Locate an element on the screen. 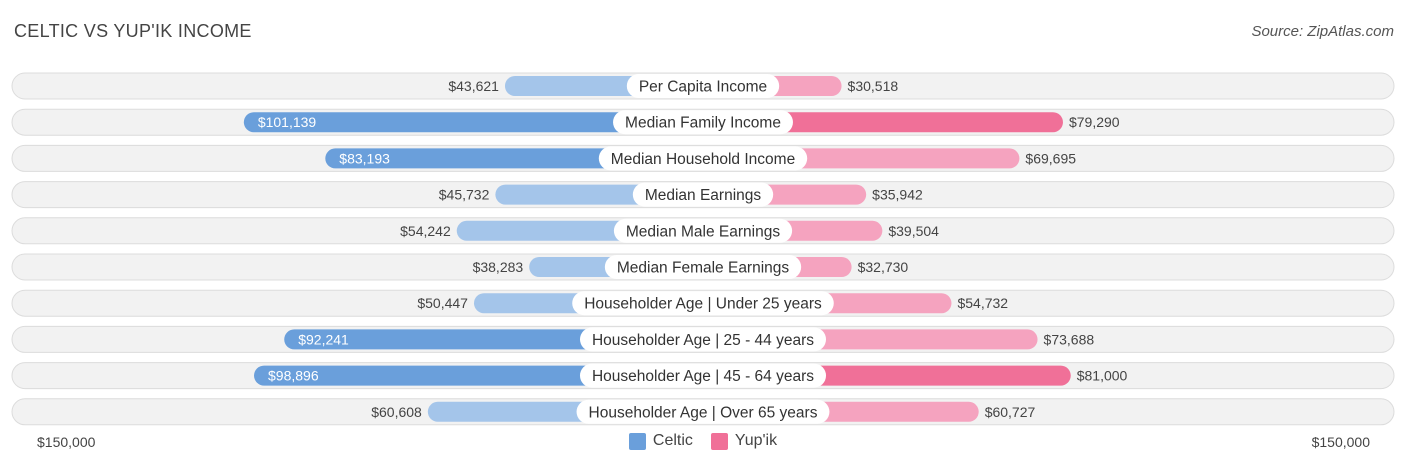 The width and height of the screenshot is (1406, 467). category-label: Median Family Income is located at coordinates (703, 123).